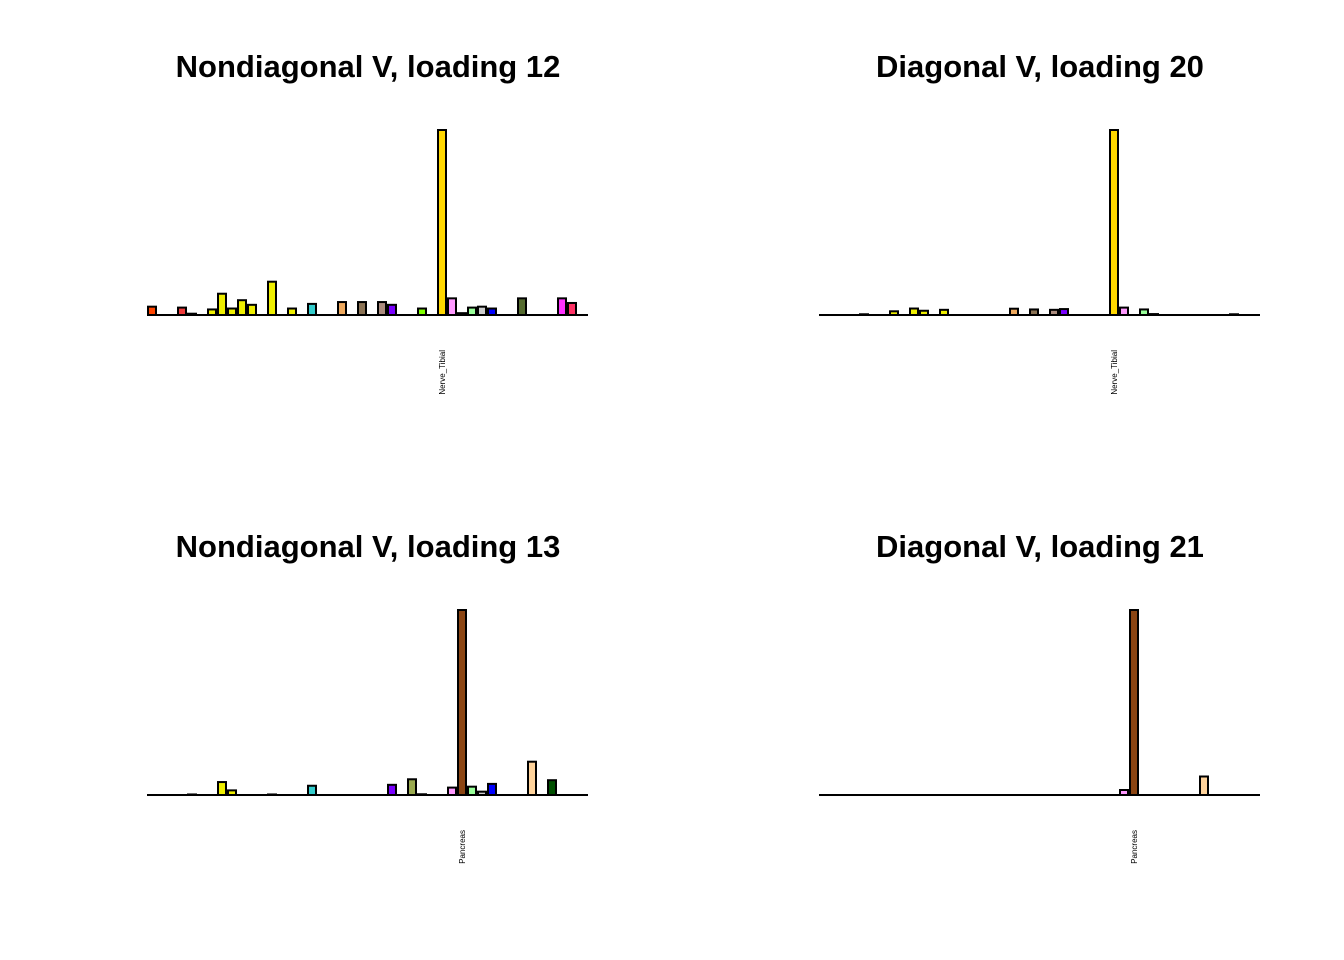  What do you see at coordinates (1039, 696) in the screenshot?
I see `panel-diagonal-21: Diagonal V, loading 21 Pancreas` at bounding box center [1039, 696].